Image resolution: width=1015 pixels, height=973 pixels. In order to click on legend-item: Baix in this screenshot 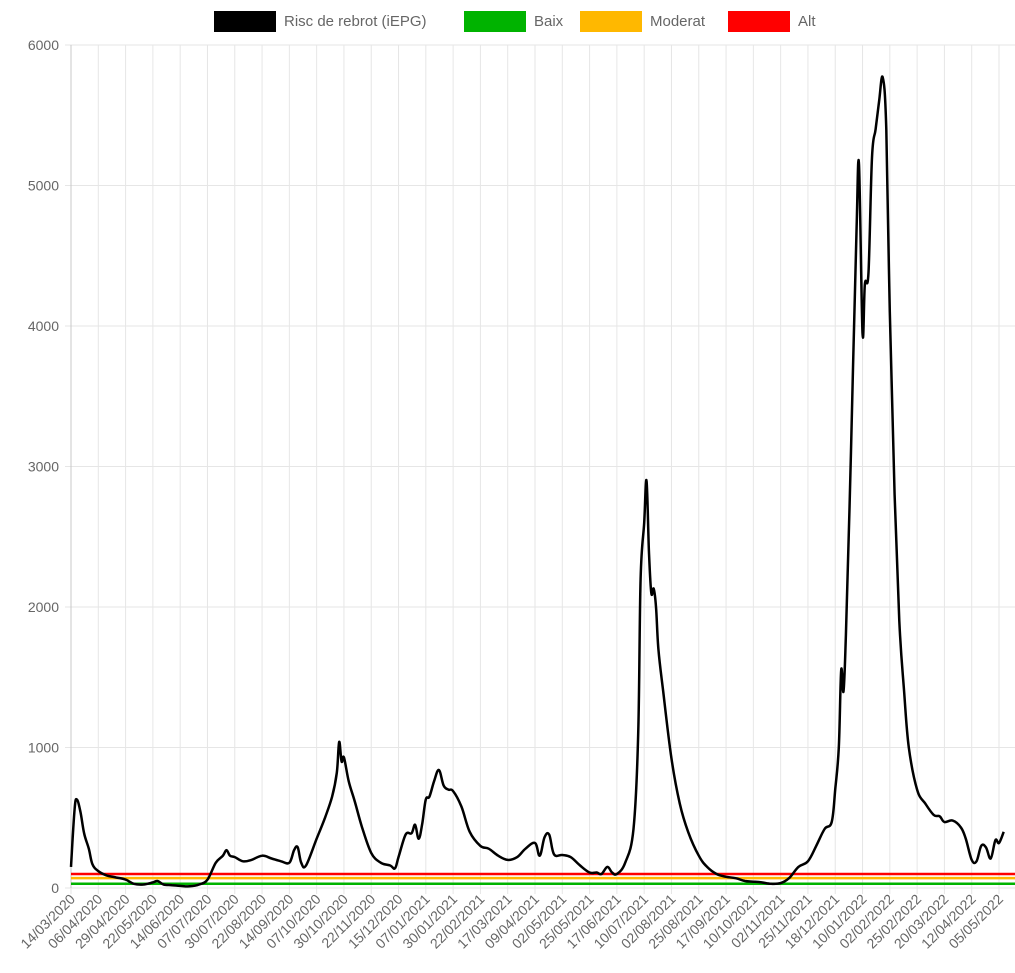, I will do `click(514, 21)`.